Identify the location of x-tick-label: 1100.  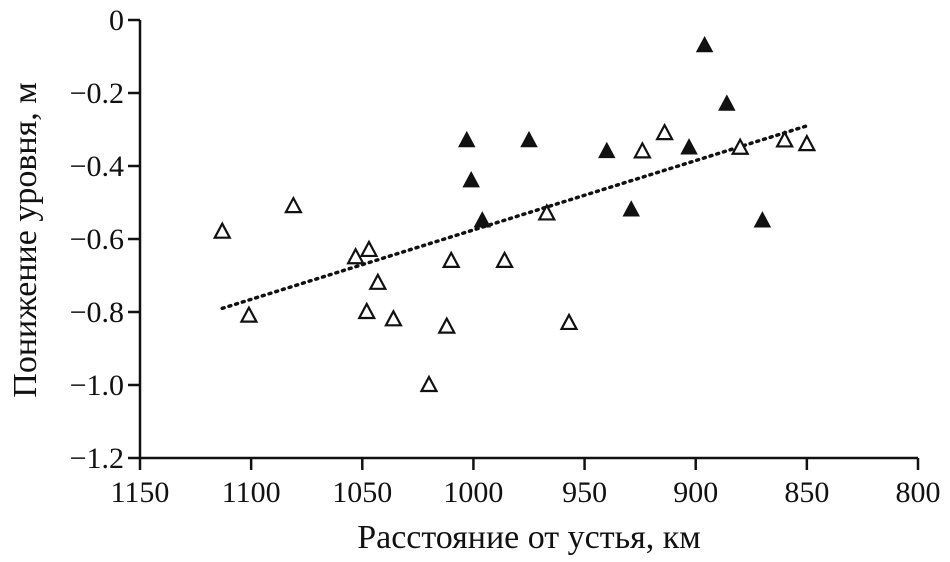
(251, 492).